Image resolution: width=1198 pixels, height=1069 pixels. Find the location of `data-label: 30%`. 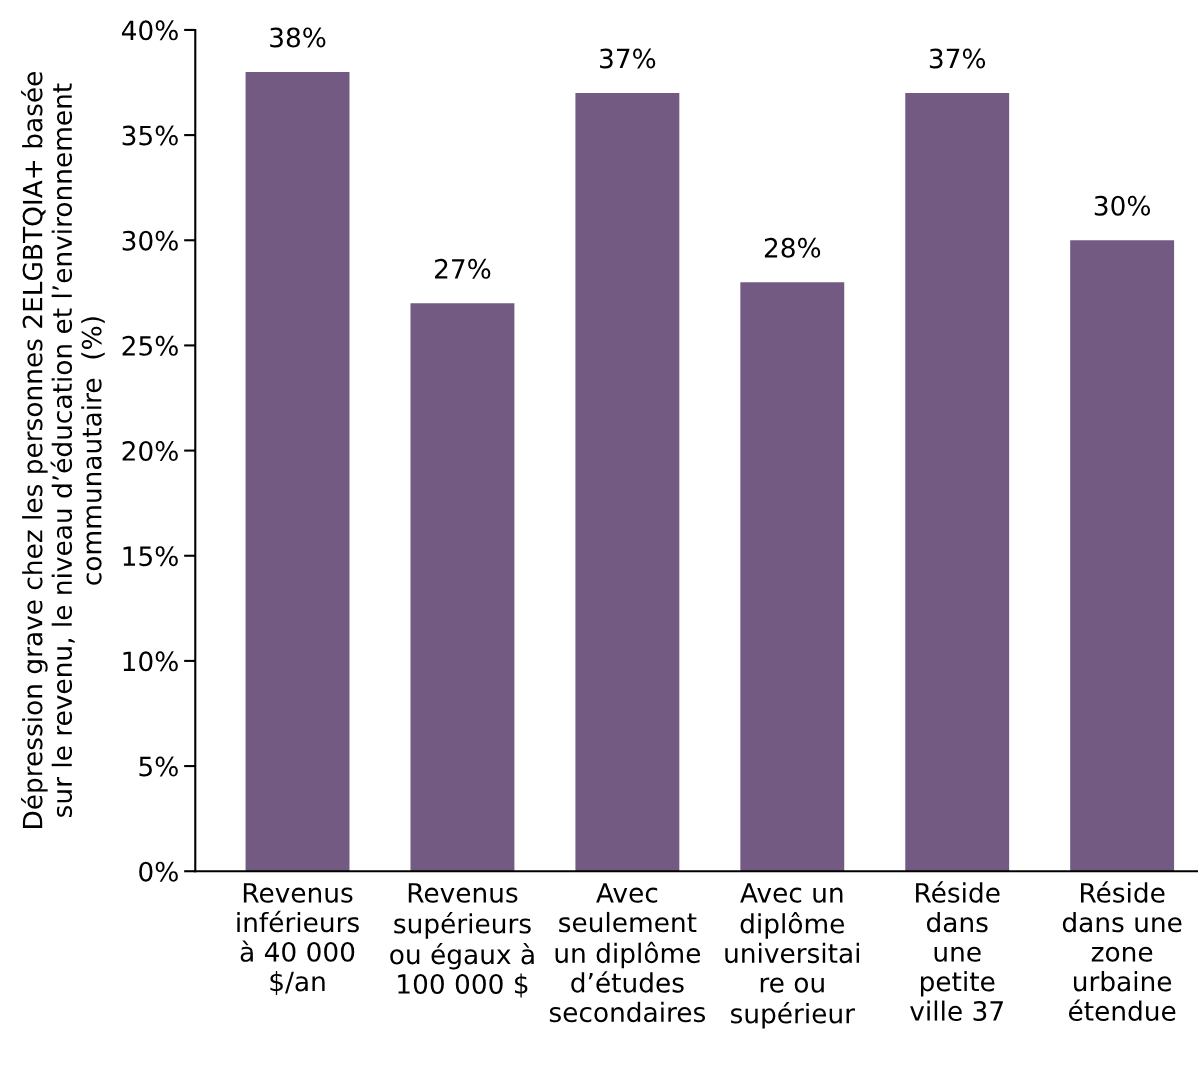

data-label: 30% is located at coordinates (1122, 205).